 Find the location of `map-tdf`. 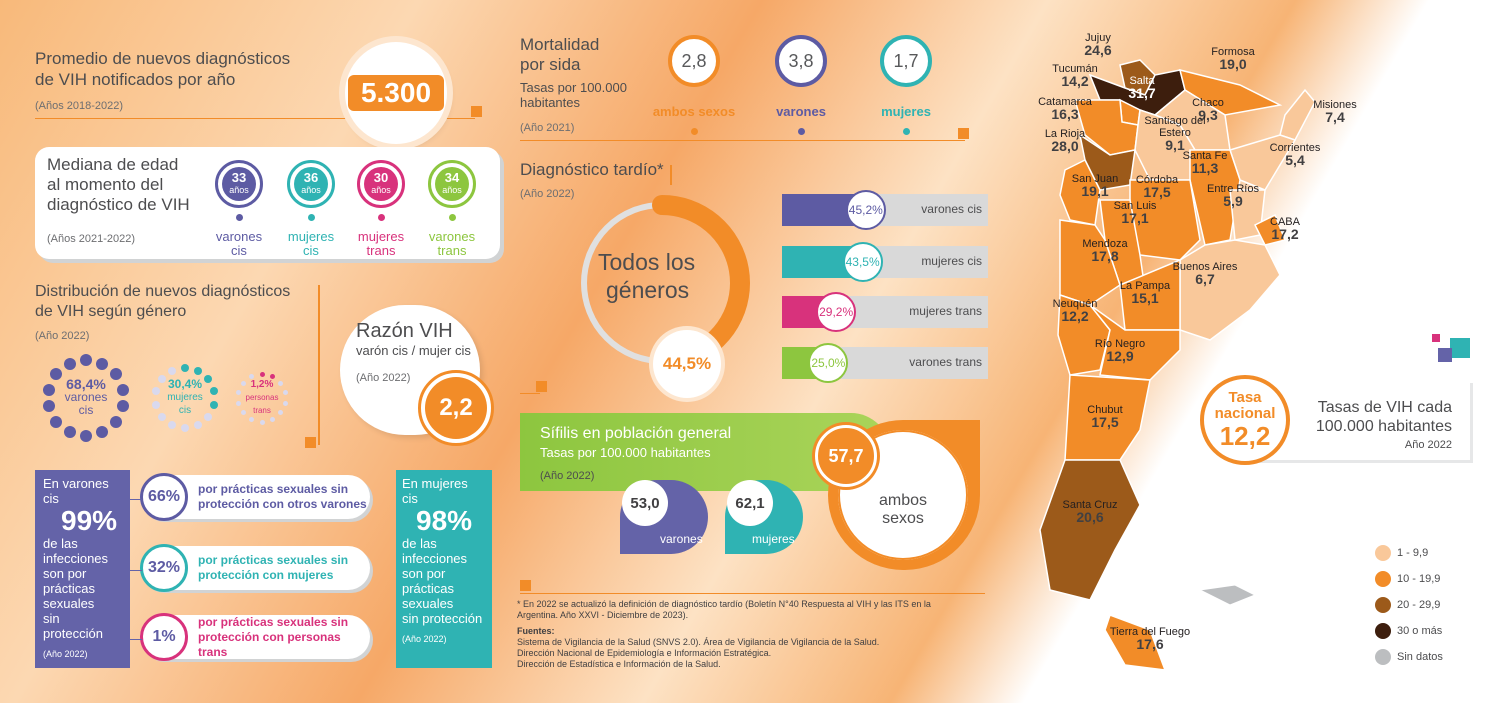

map-tdf is located at coordinates (1135, 642).